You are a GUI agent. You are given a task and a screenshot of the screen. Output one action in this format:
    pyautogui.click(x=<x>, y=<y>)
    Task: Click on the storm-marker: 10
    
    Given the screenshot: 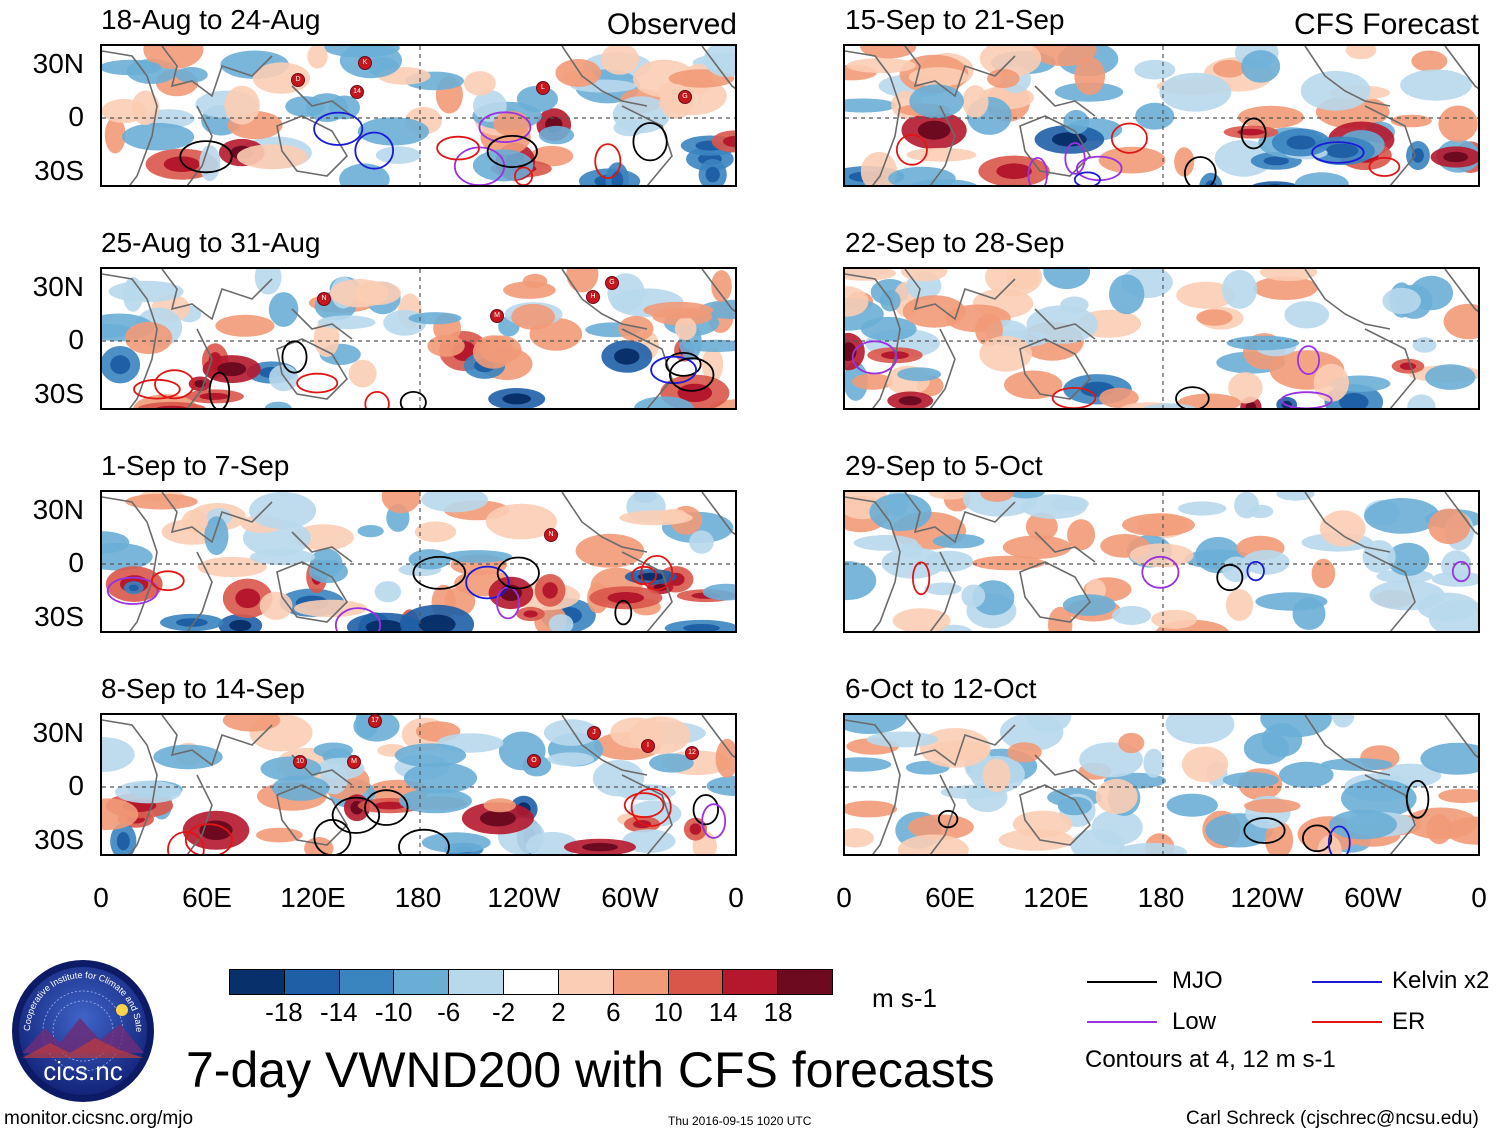 What is the action you would take?
    pyautogui.click(x=300, y=762)
    